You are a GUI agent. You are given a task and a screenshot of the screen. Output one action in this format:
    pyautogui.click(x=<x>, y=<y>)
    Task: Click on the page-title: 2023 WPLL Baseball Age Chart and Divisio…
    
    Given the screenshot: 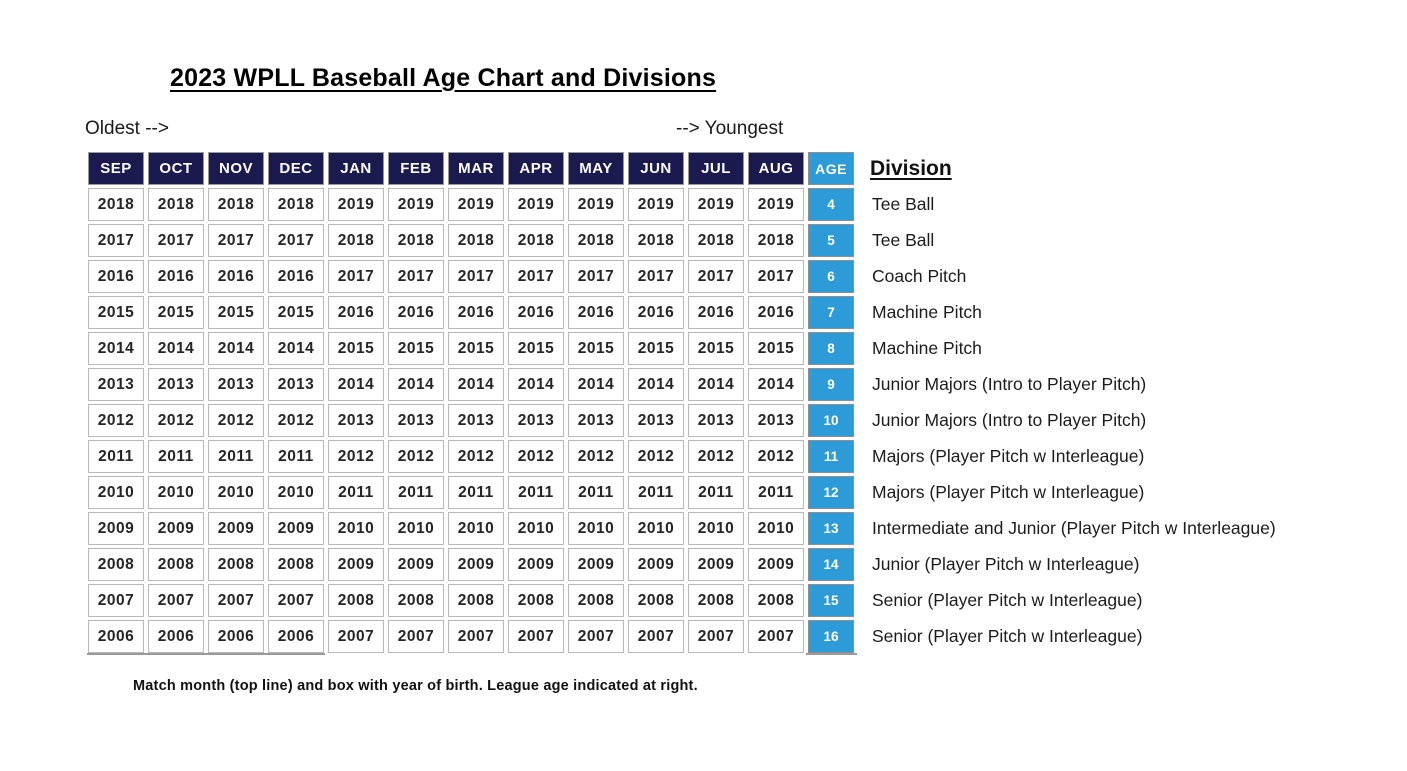 What is the action you would take?
    pyautogui.click(x=443, y=78)
    